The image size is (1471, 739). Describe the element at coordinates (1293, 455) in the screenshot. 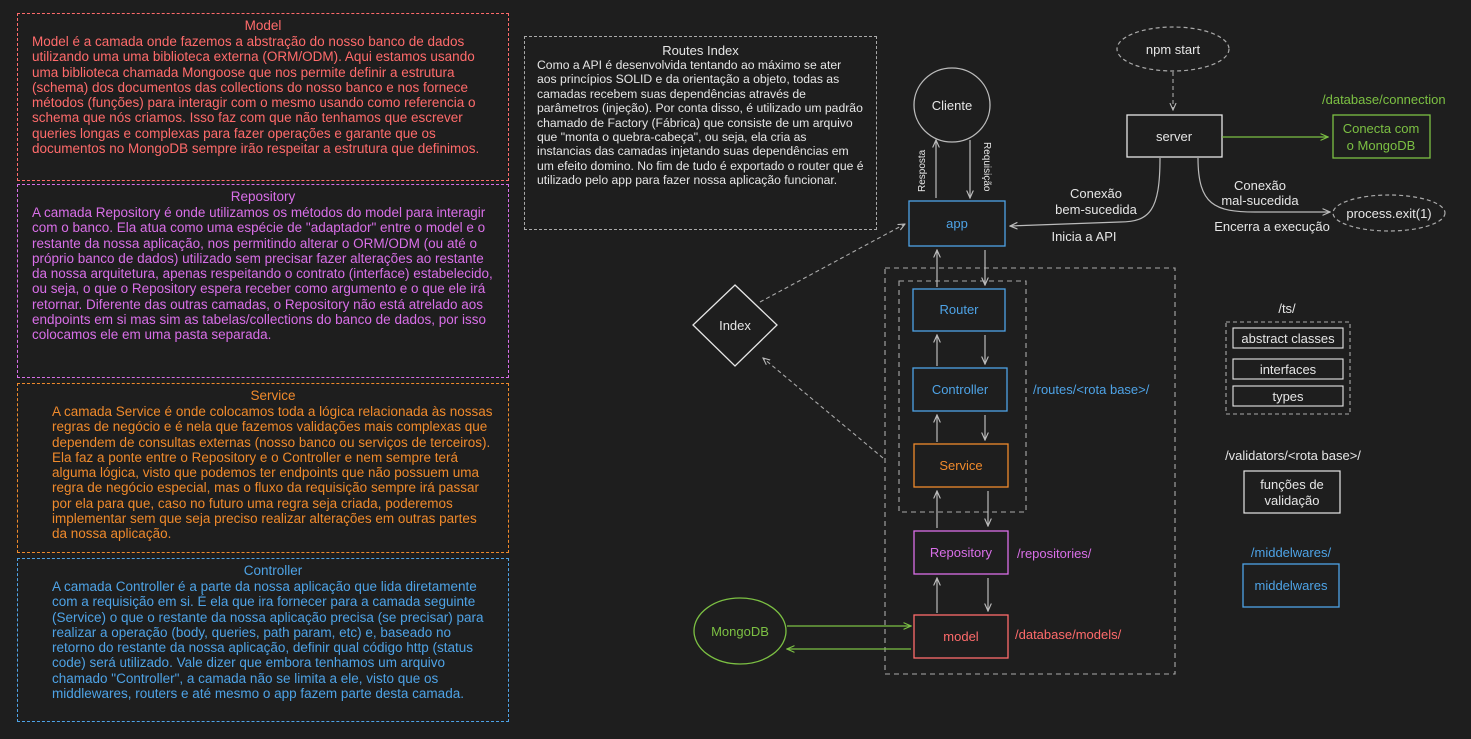

I see `validators-path-label: /validators/<rota base>/` at that location.